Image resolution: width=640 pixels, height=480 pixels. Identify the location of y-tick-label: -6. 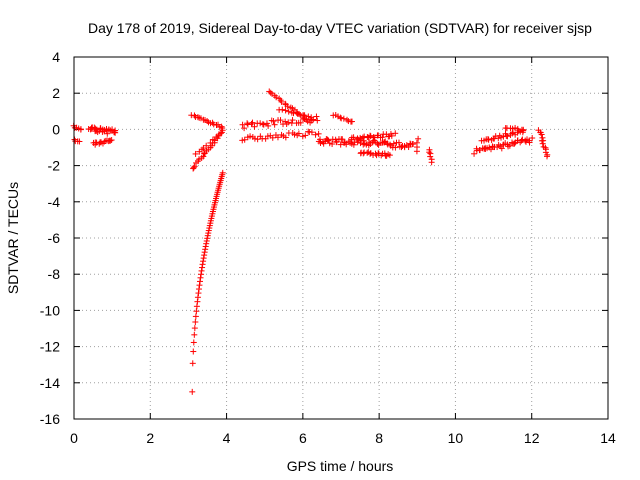
(54, 238).